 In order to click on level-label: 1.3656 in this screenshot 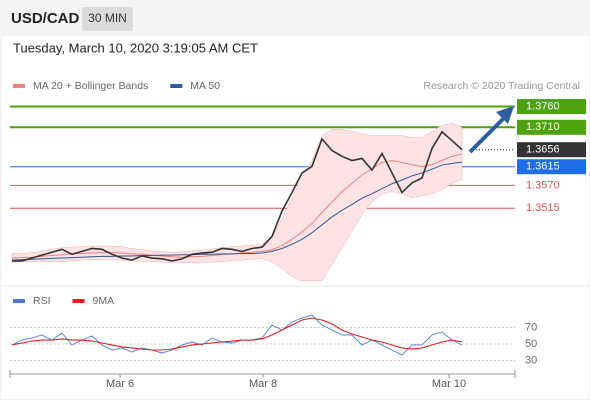, I will do `click(543, 150)`.